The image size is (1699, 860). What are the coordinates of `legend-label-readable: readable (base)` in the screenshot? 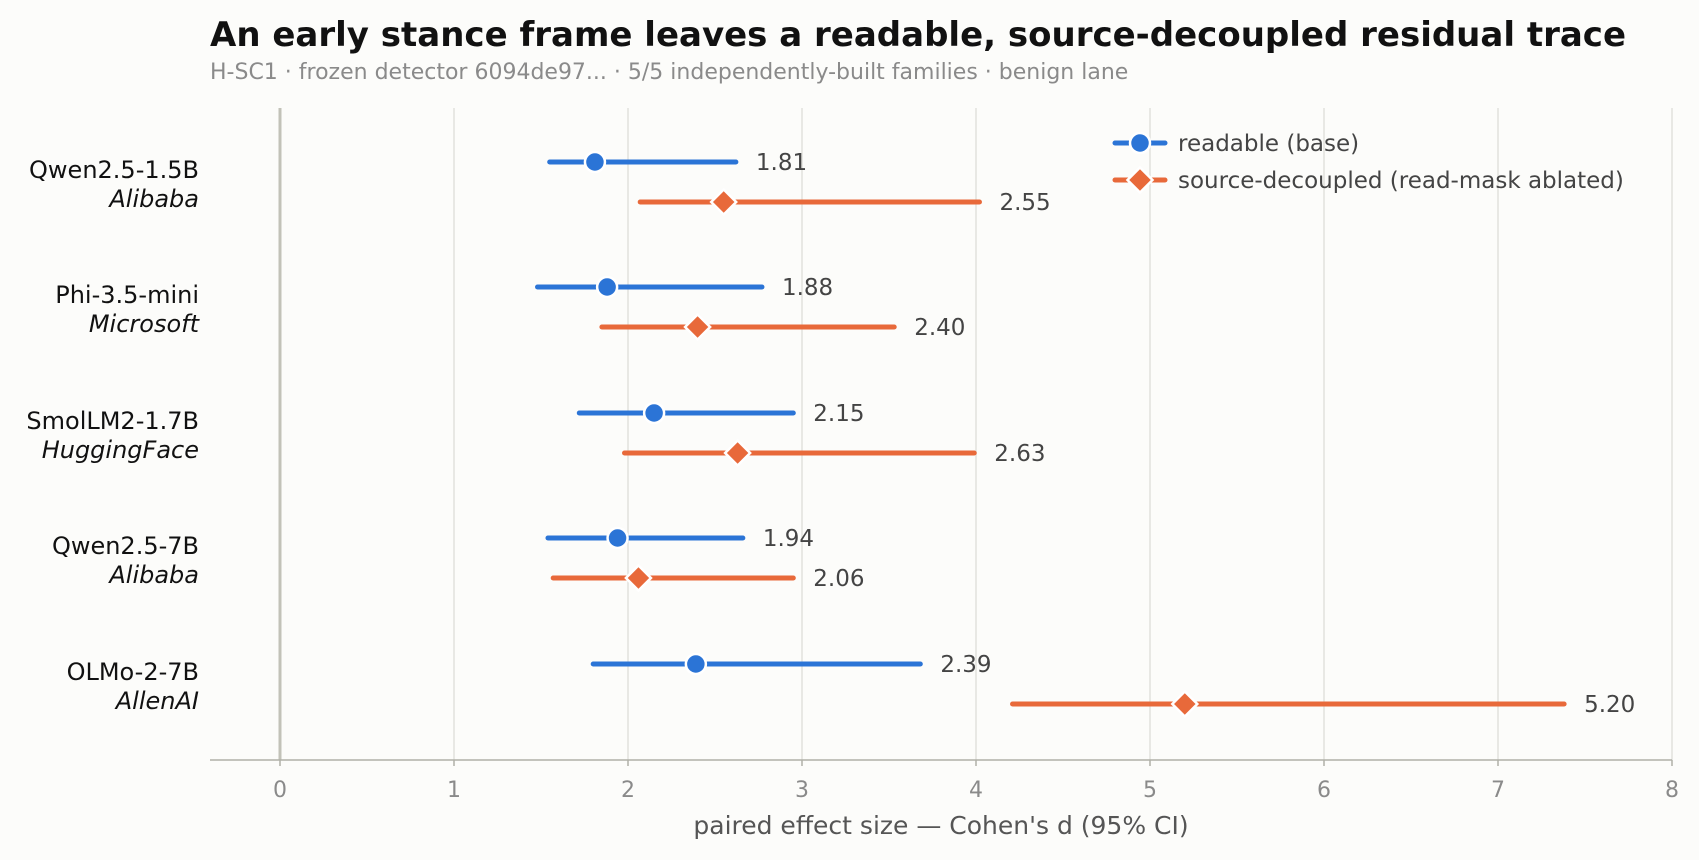 It's located at (1268, 144).